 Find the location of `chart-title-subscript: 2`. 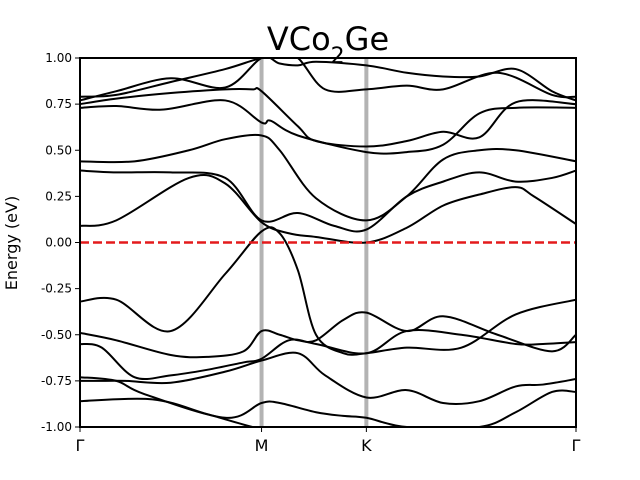

chart-title-subscript: 2 is located at coordinates (338, 56).